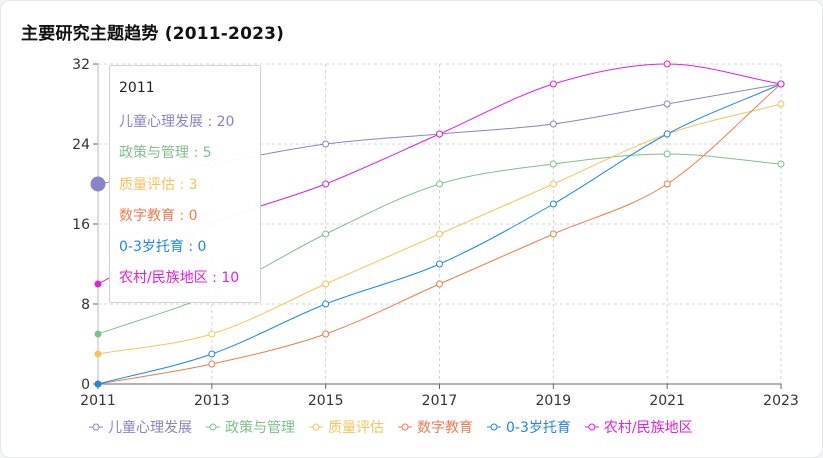 The width and height of the screenshot is (823, 458). Describe the element at coordinates (137, 88) in the screenshot. I see `tooltip-title: 2011` at that location.